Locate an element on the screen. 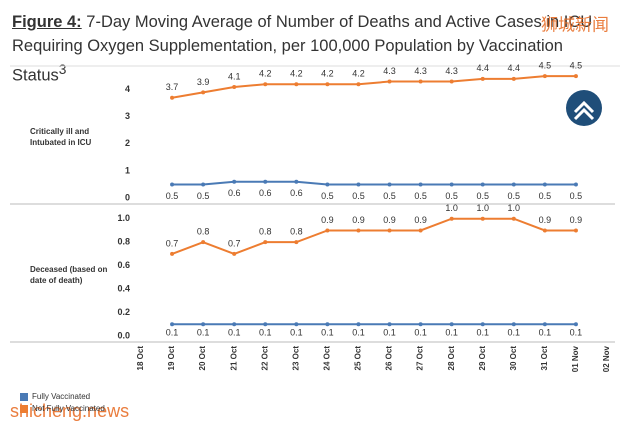  watermark: shicheng.news is located at coordinates (69, 411).